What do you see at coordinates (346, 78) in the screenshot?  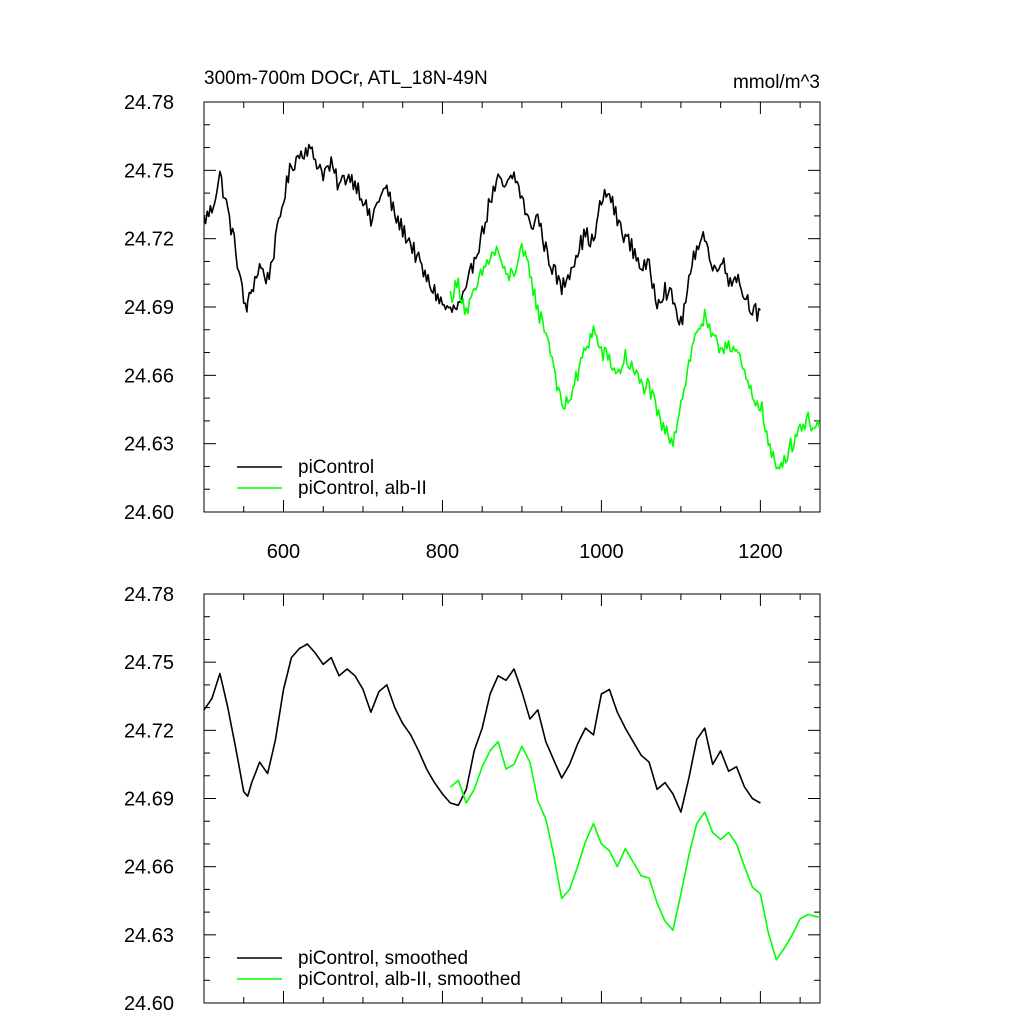 I see `chart-title: 300m-700m DOCr, ATL_18N-49N` at bounding box center [346, 78].